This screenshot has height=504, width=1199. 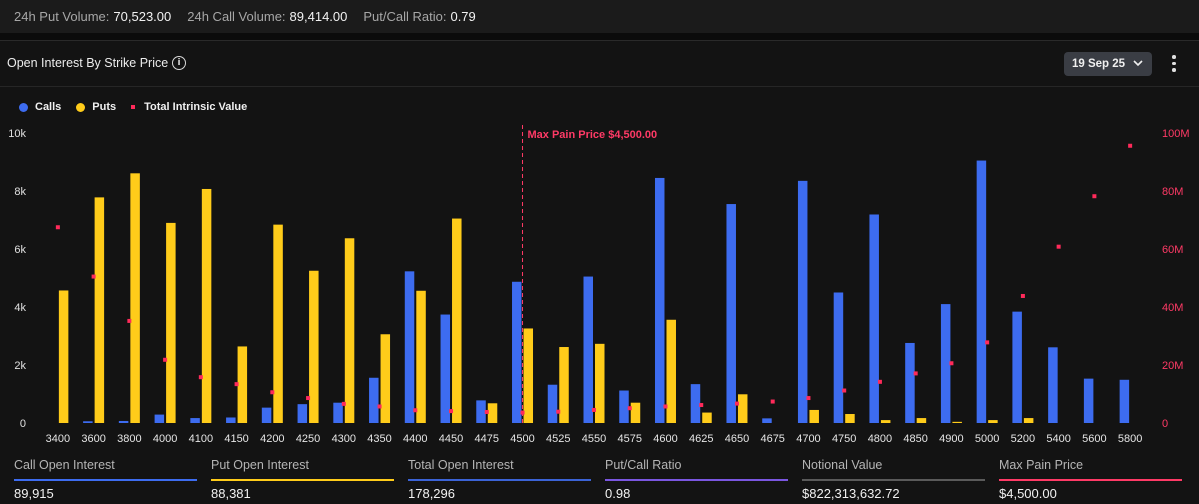 I want to click on x-tick-label: 3600, so click(x=93, y=439).